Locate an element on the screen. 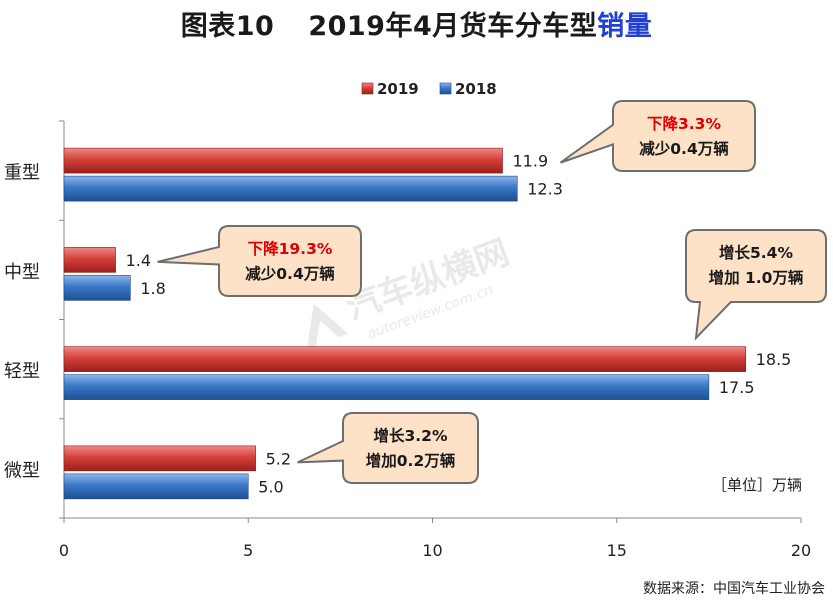  category-label: 中型 is located at coordinates (22, 272).